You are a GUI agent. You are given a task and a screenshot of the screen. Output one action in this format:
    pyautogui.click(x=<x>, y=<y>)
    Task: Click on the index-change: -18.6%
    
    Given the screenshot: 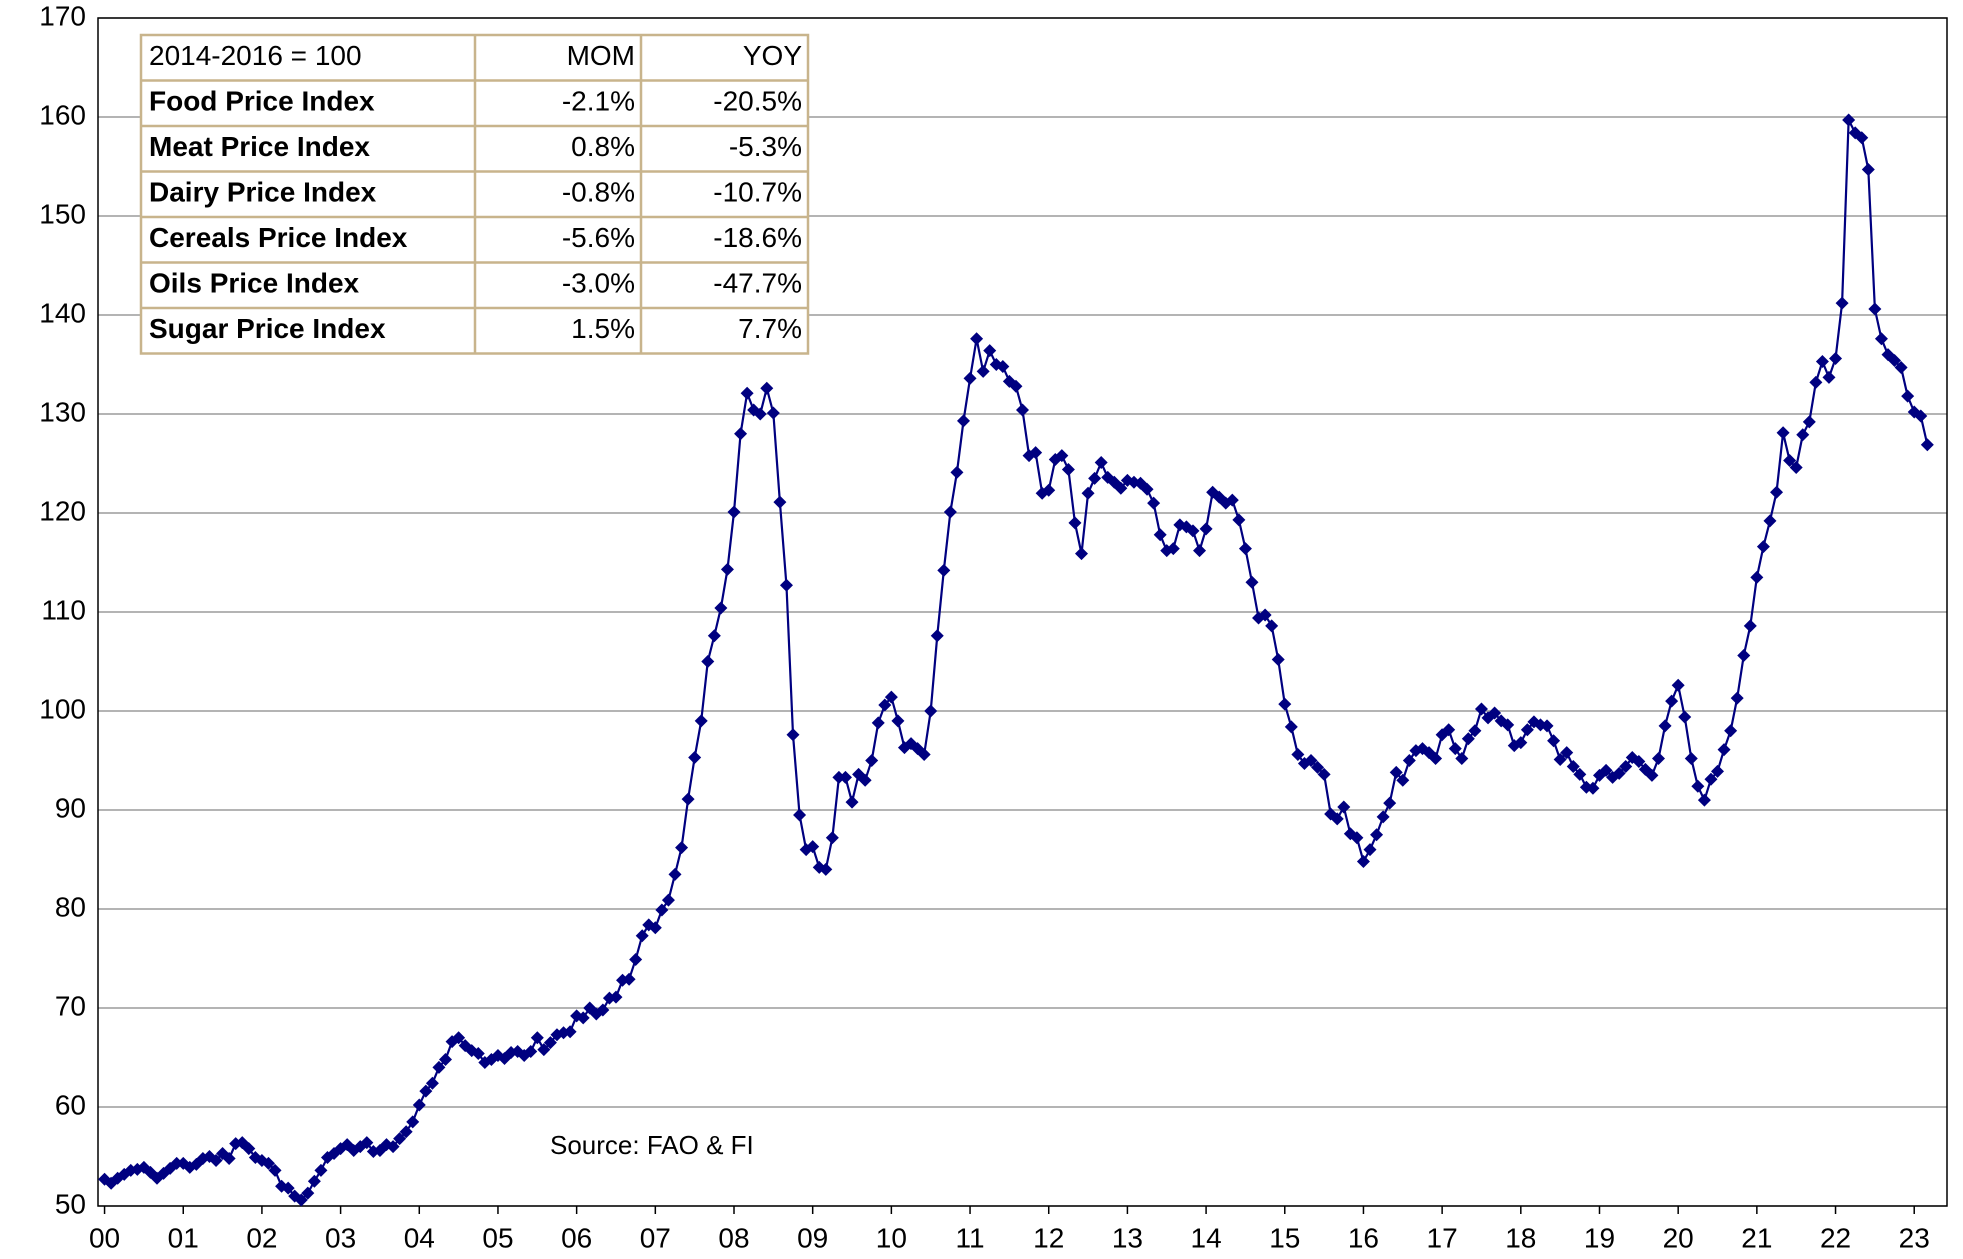 What is the action you would take?
    pyautogui.click(x=757, y=237)
    